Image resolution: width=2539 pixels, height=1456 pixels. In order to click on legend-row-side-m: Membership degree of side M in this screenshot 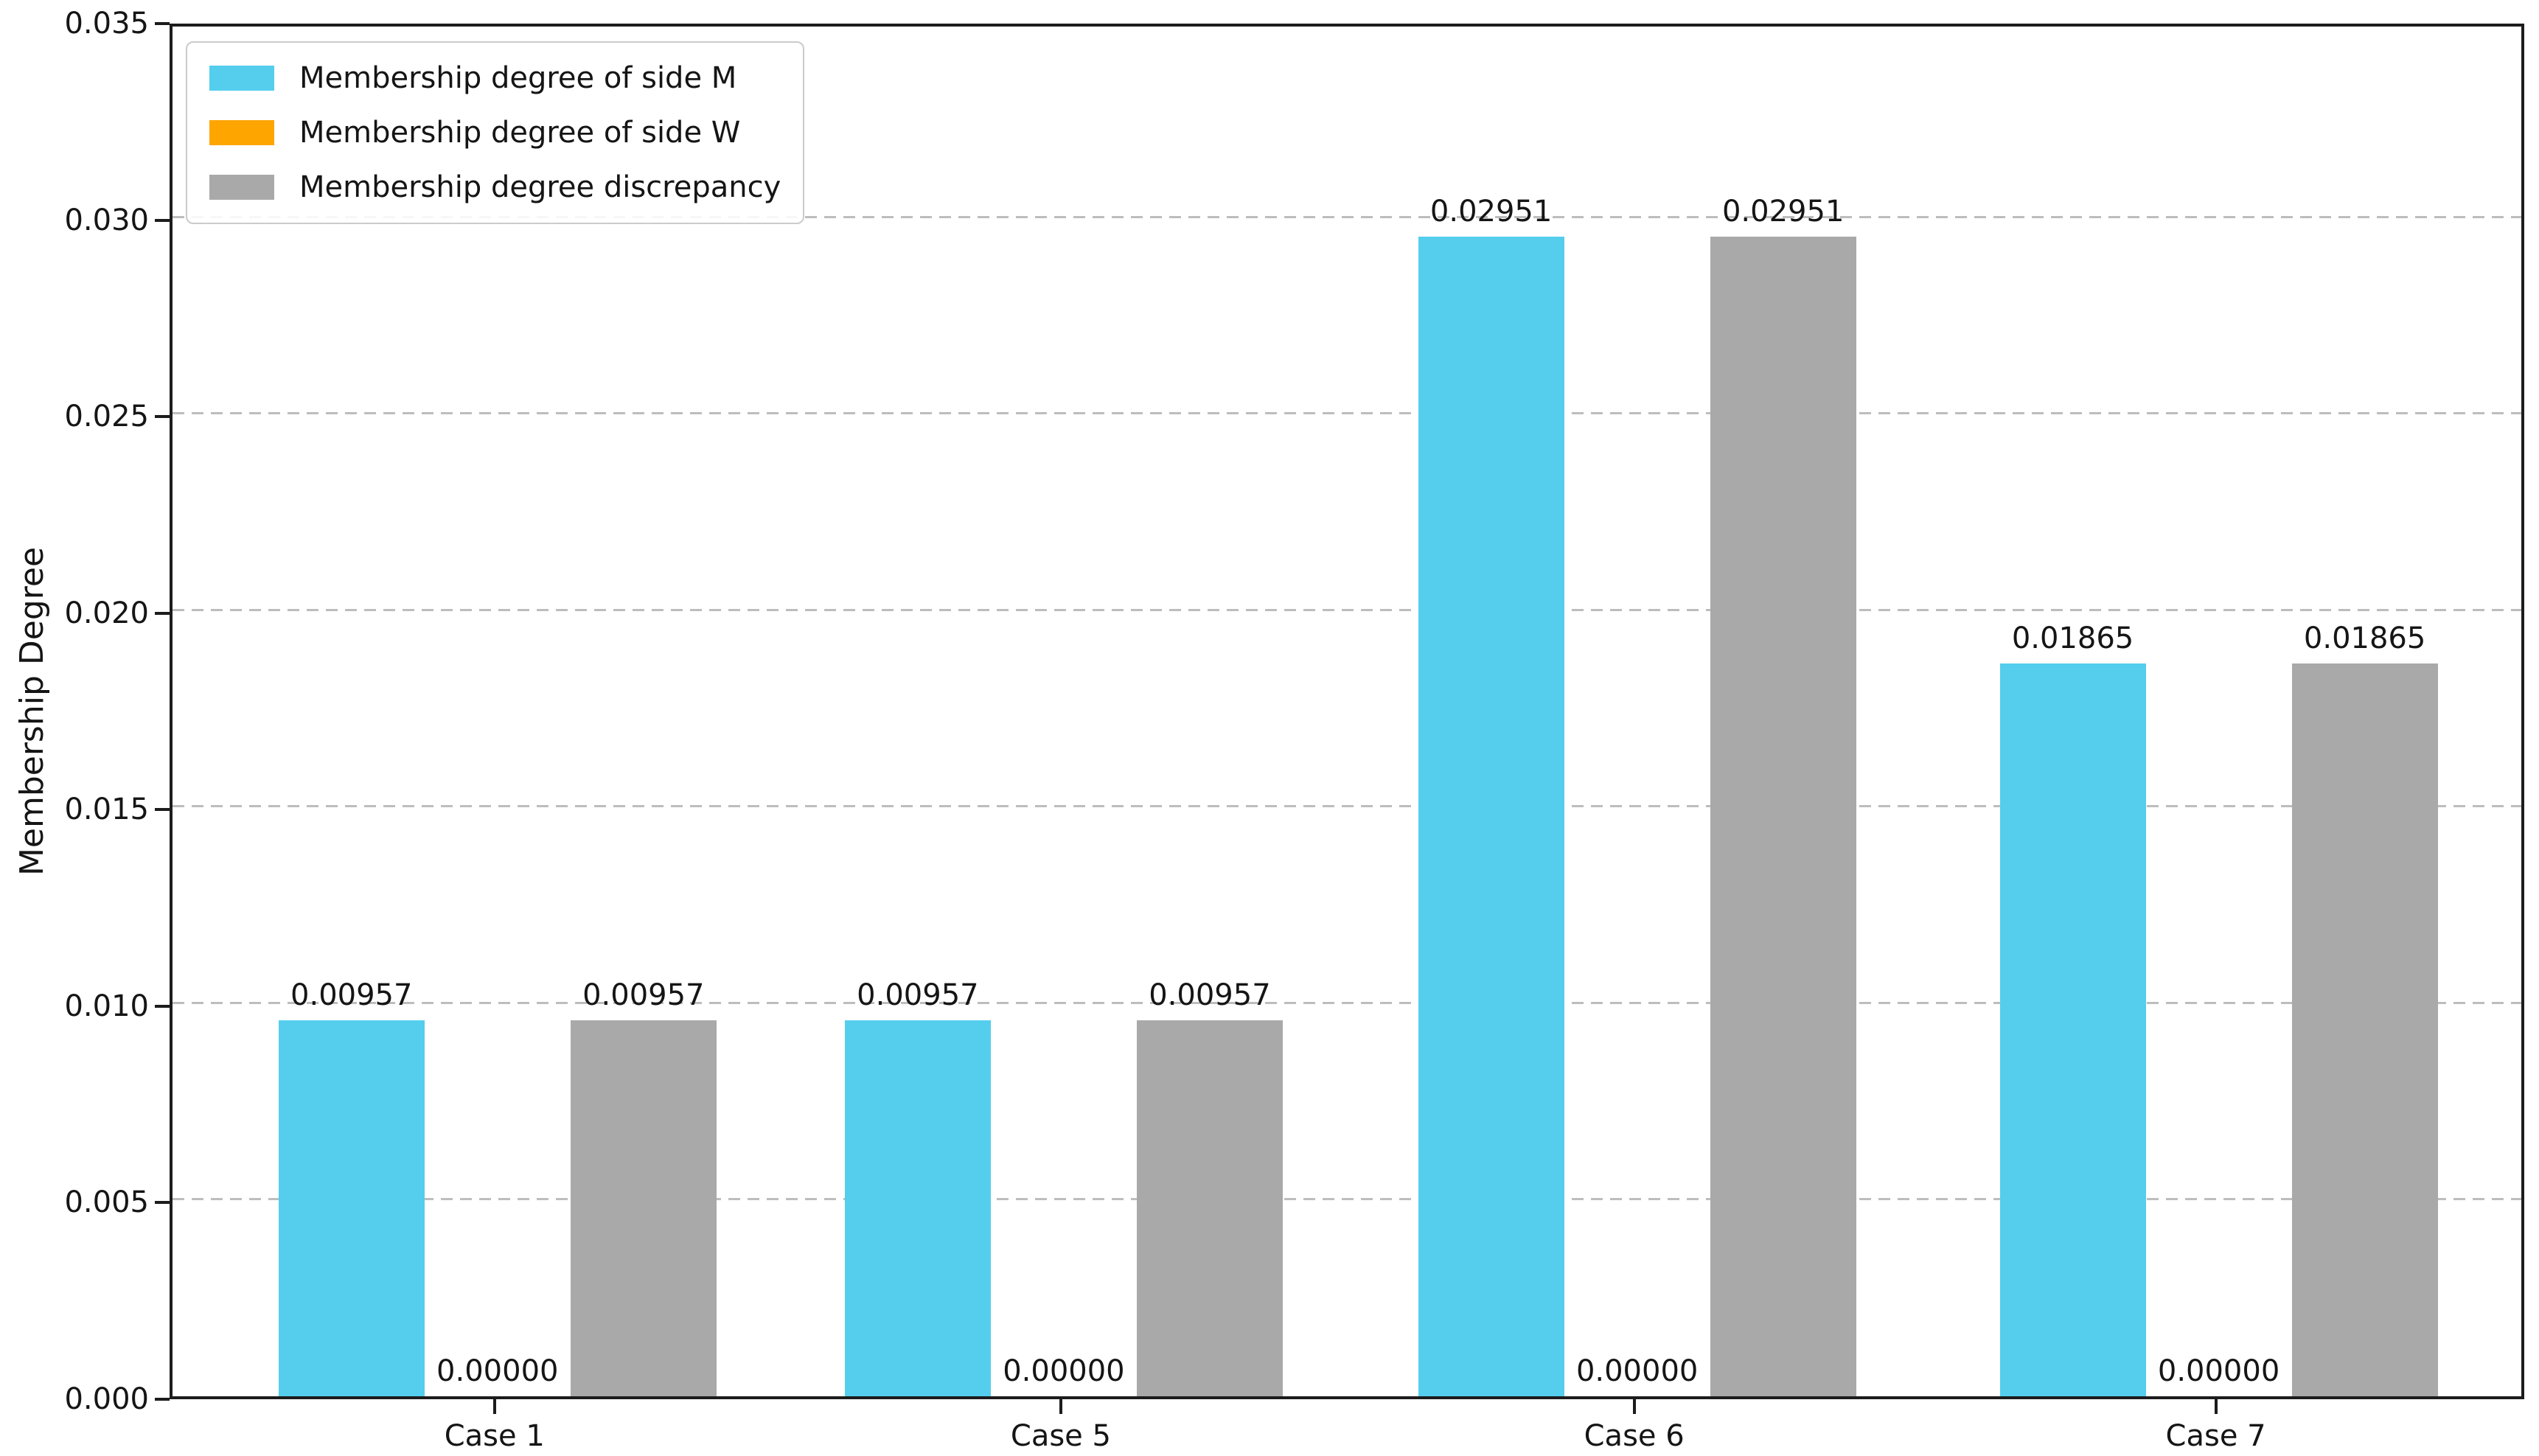, I will do `click(495, 78)`.